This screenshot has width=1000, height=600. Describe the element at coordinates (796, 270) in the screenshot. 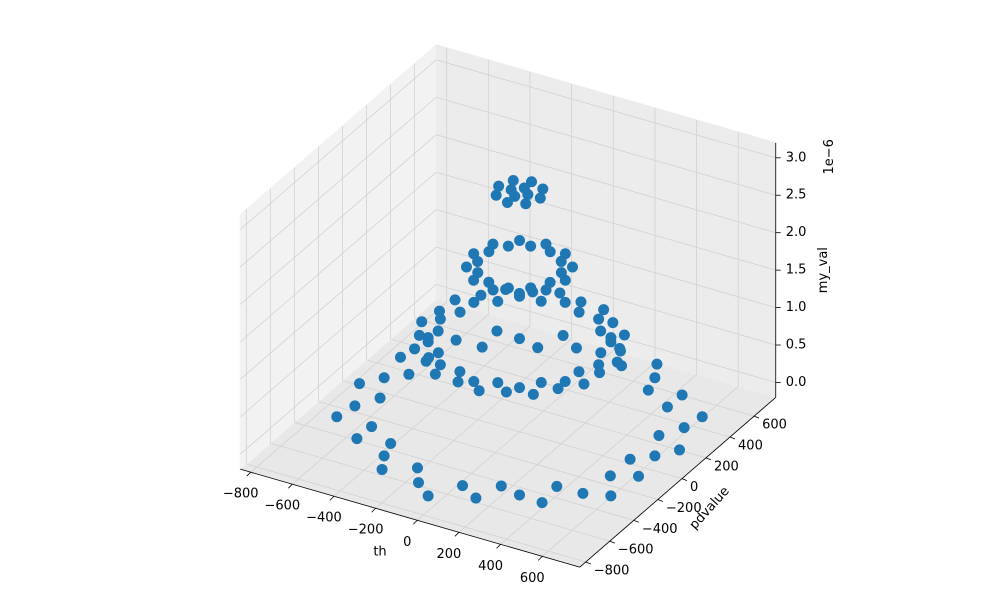

I see `z-tick-label: 1.5` at that location.